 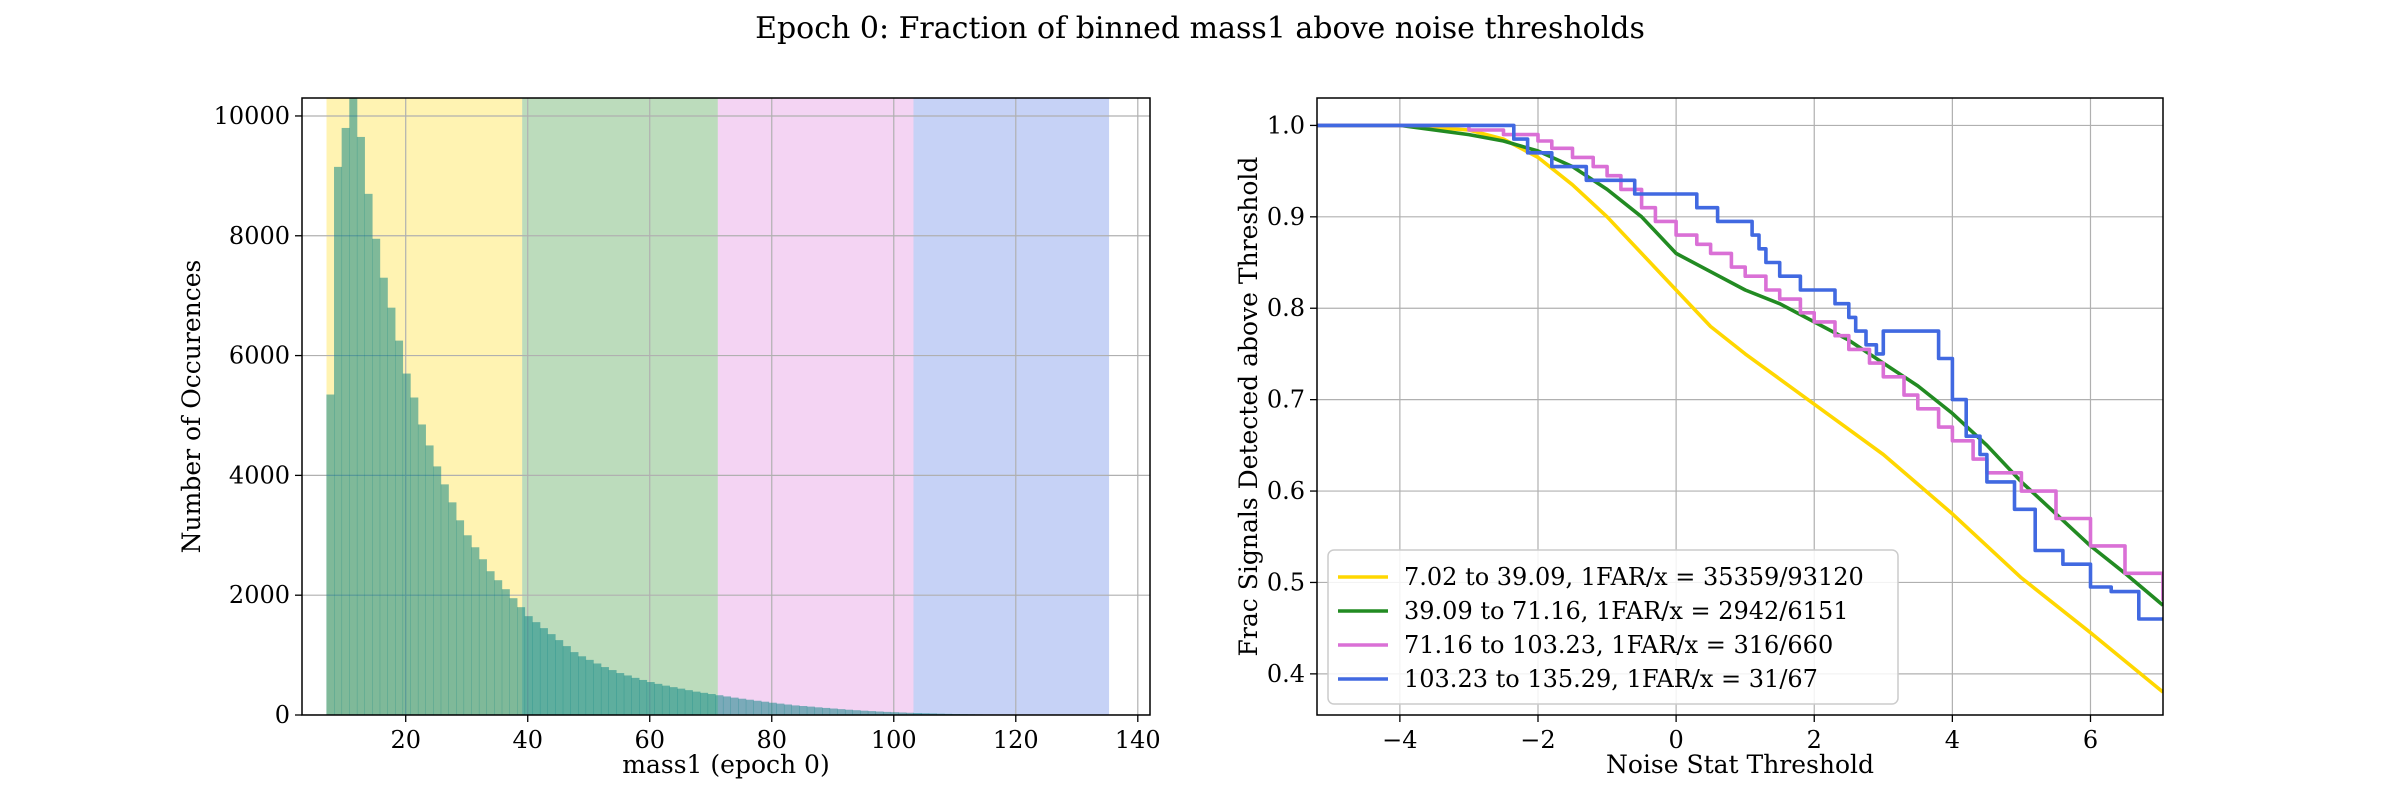 I want to click on y-tick-label-3: 6000, so click(x=259, y=356).